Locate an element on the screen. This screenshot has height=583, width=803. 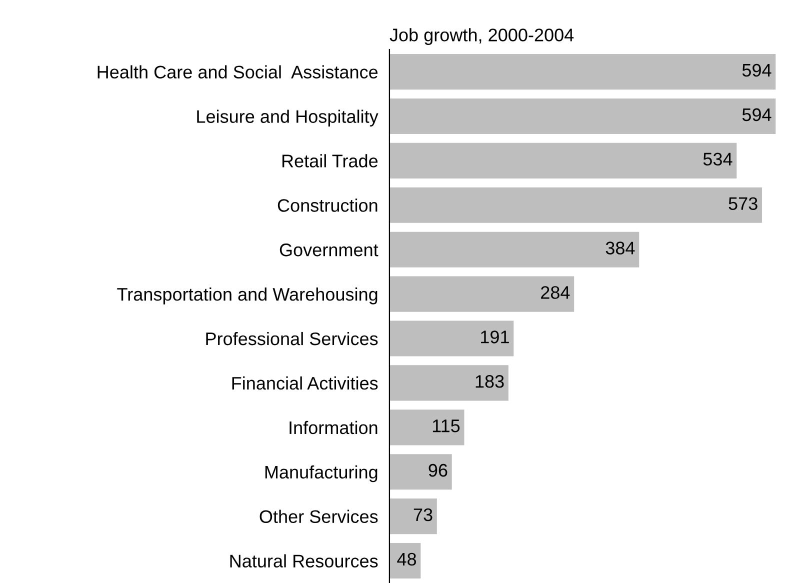
y-tick-label: Natural Resources is located at coordinates (304, 561).